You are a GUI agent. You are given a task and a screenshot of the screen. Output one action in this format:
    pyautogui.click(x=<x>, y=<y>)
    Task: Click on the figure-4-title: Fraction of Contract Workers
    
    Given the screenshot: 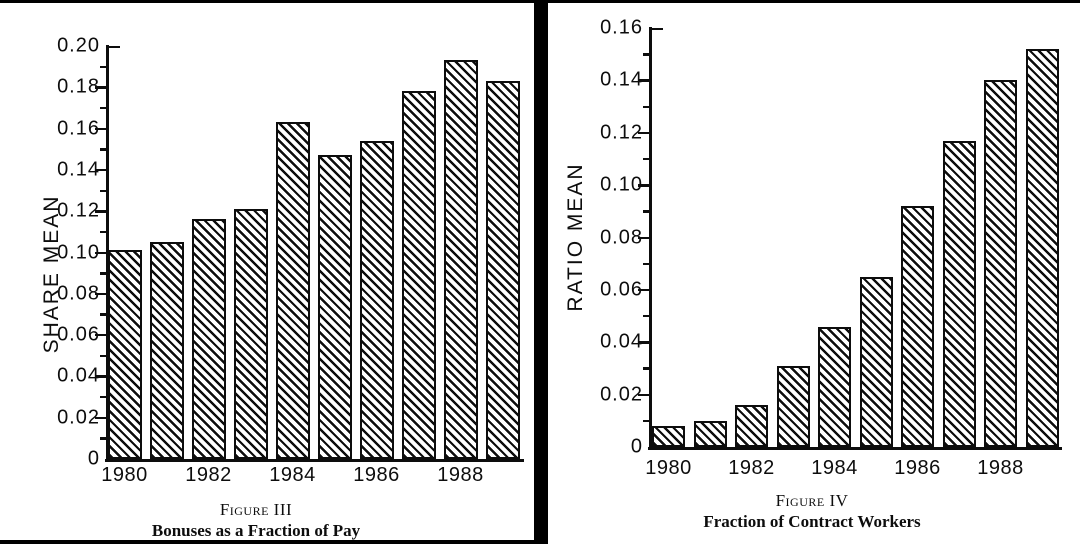 What is the action you would take?
    pyautogui.click(x=812, y=521)
    